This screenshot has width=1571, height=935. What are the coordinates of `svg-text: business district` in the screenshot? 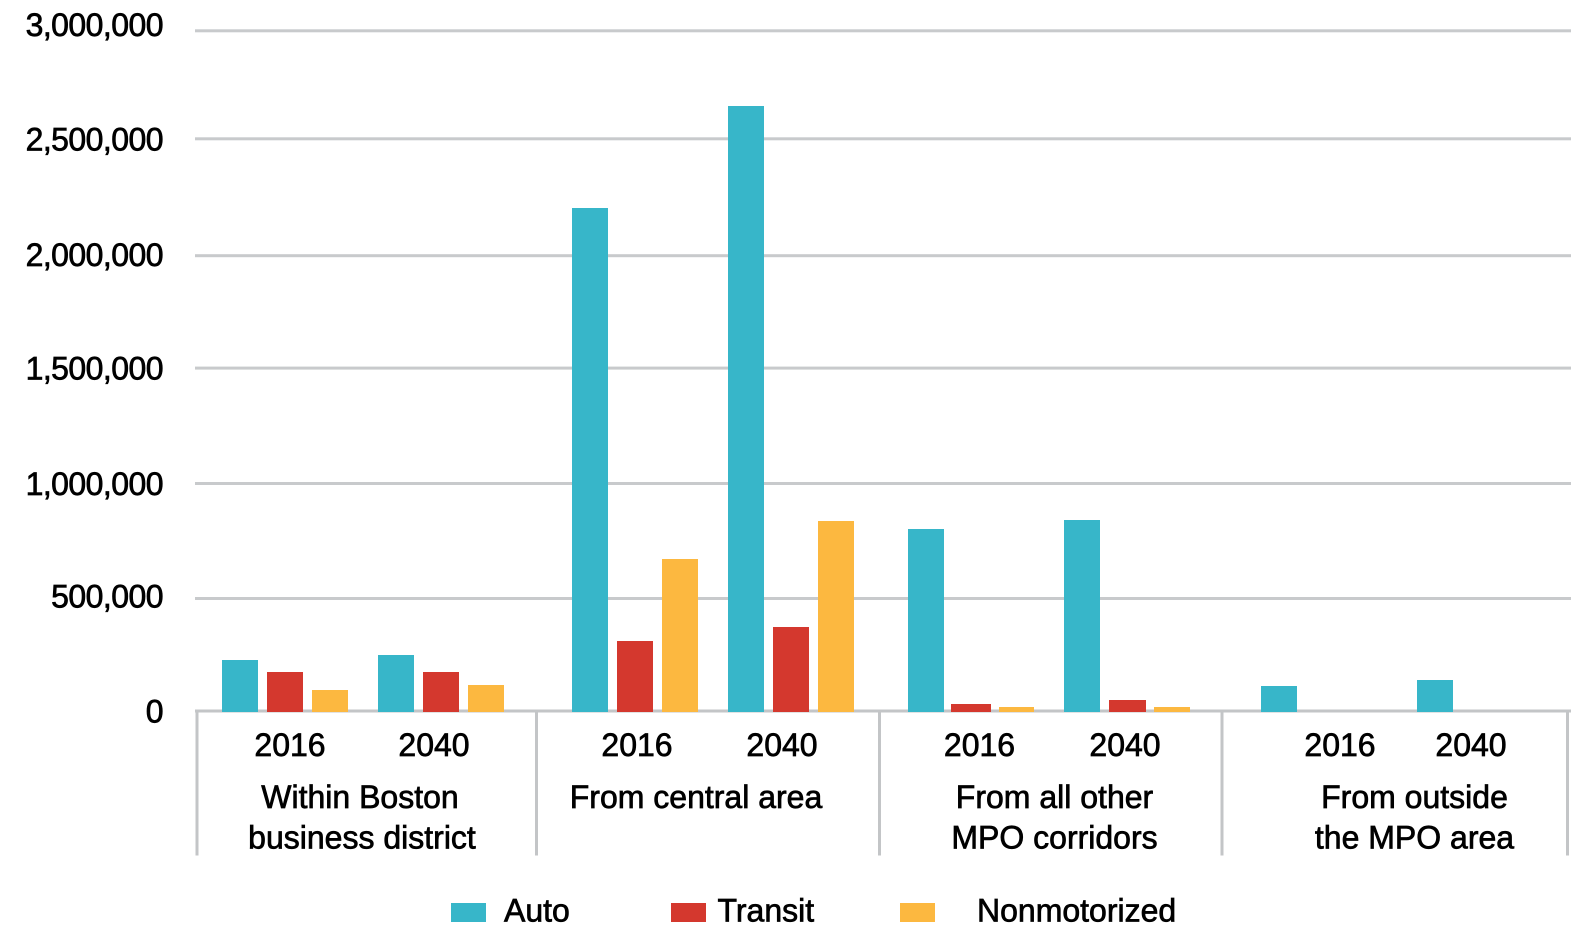 It's located at (362, 838).